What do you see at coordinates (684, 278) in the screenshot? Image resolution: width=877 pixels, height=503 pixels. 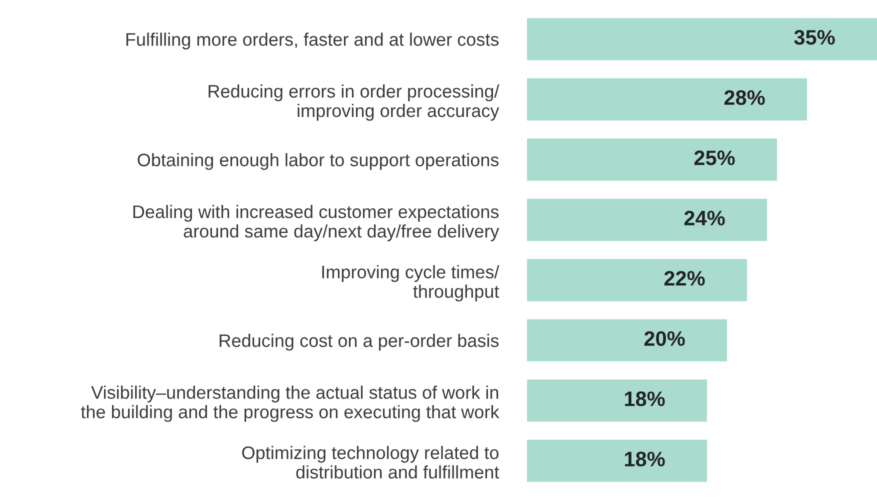 I see `data-label: 22%` at bounding box center [684, 278].